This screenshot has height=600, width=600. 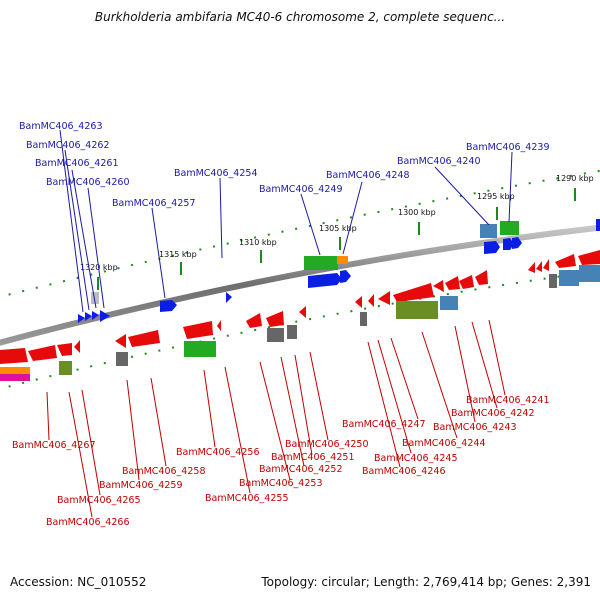 What do you see at coordinates (438, 161) in the screenshot?
I see `gene-label: BamMC406_4240` at bounding box center [438, 161].